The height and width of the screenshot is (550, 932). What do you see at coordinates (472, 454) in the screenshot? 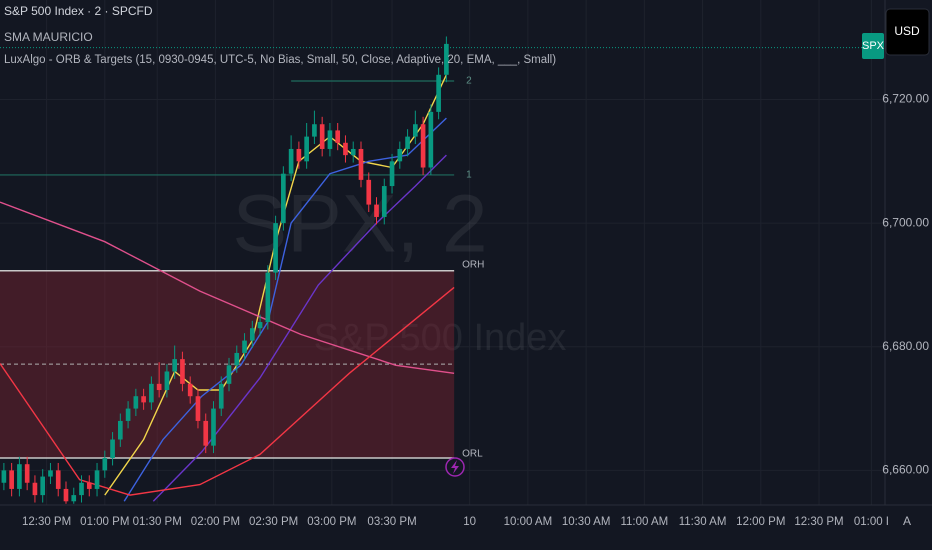
I see `orb-label: ORL` at bounding box center [472, 454].